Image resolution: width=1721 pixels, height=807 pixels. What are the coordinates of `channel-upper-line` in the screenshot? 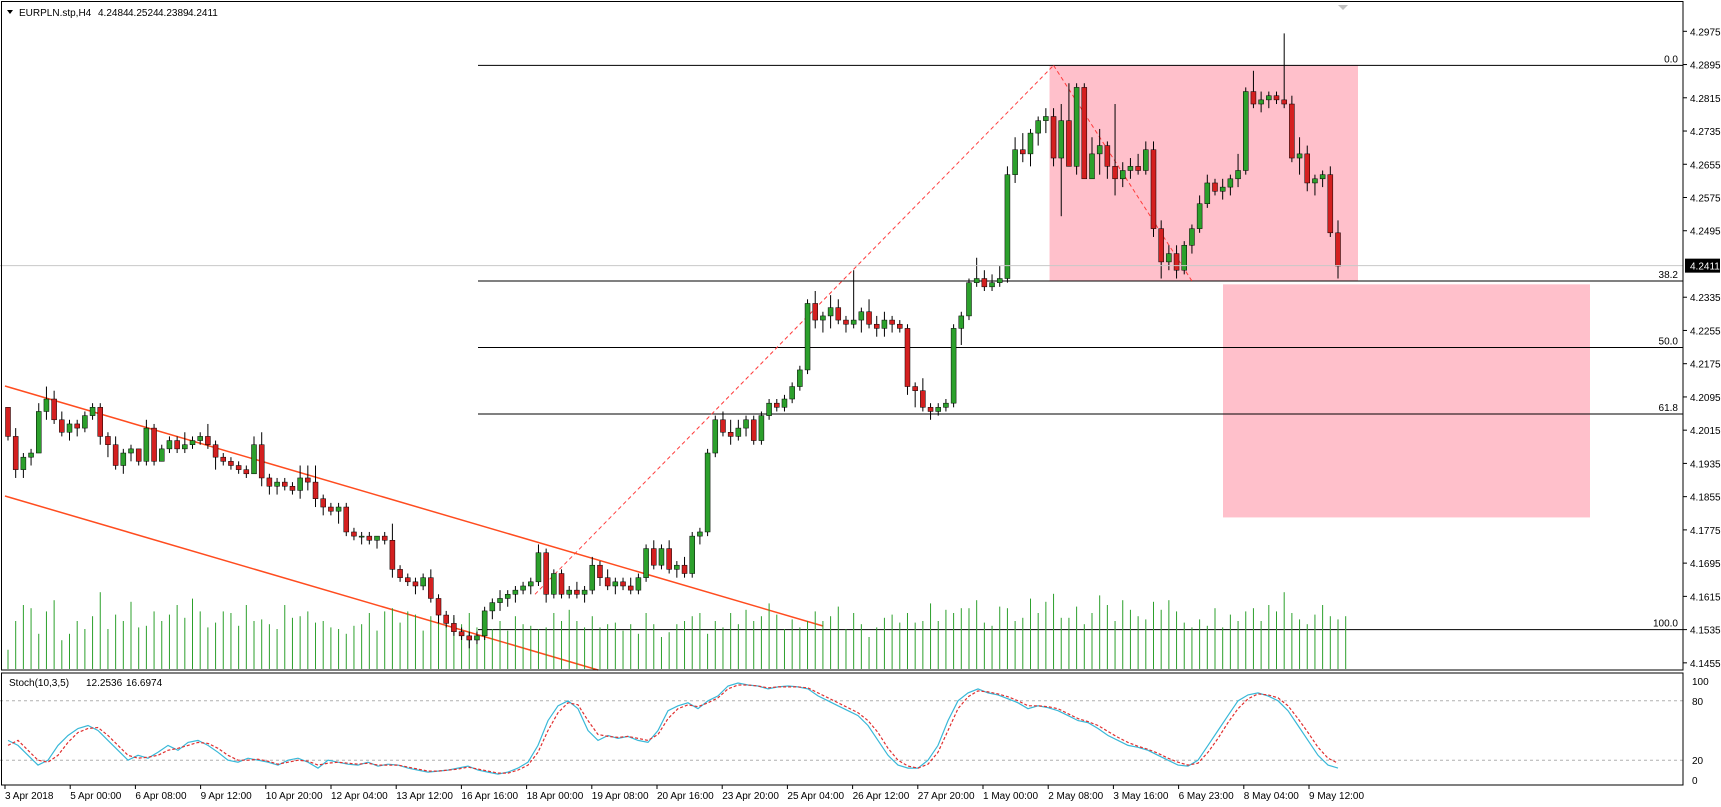 It's located at (414, 506).